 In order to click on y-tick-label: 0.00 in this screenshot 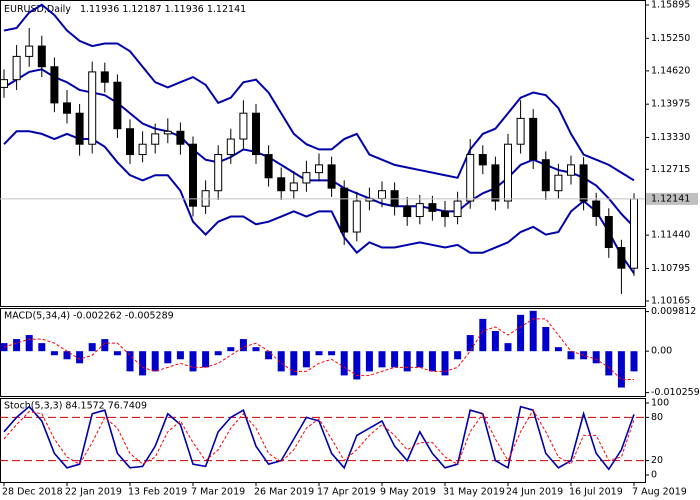, I will do `click(661, 351)`.